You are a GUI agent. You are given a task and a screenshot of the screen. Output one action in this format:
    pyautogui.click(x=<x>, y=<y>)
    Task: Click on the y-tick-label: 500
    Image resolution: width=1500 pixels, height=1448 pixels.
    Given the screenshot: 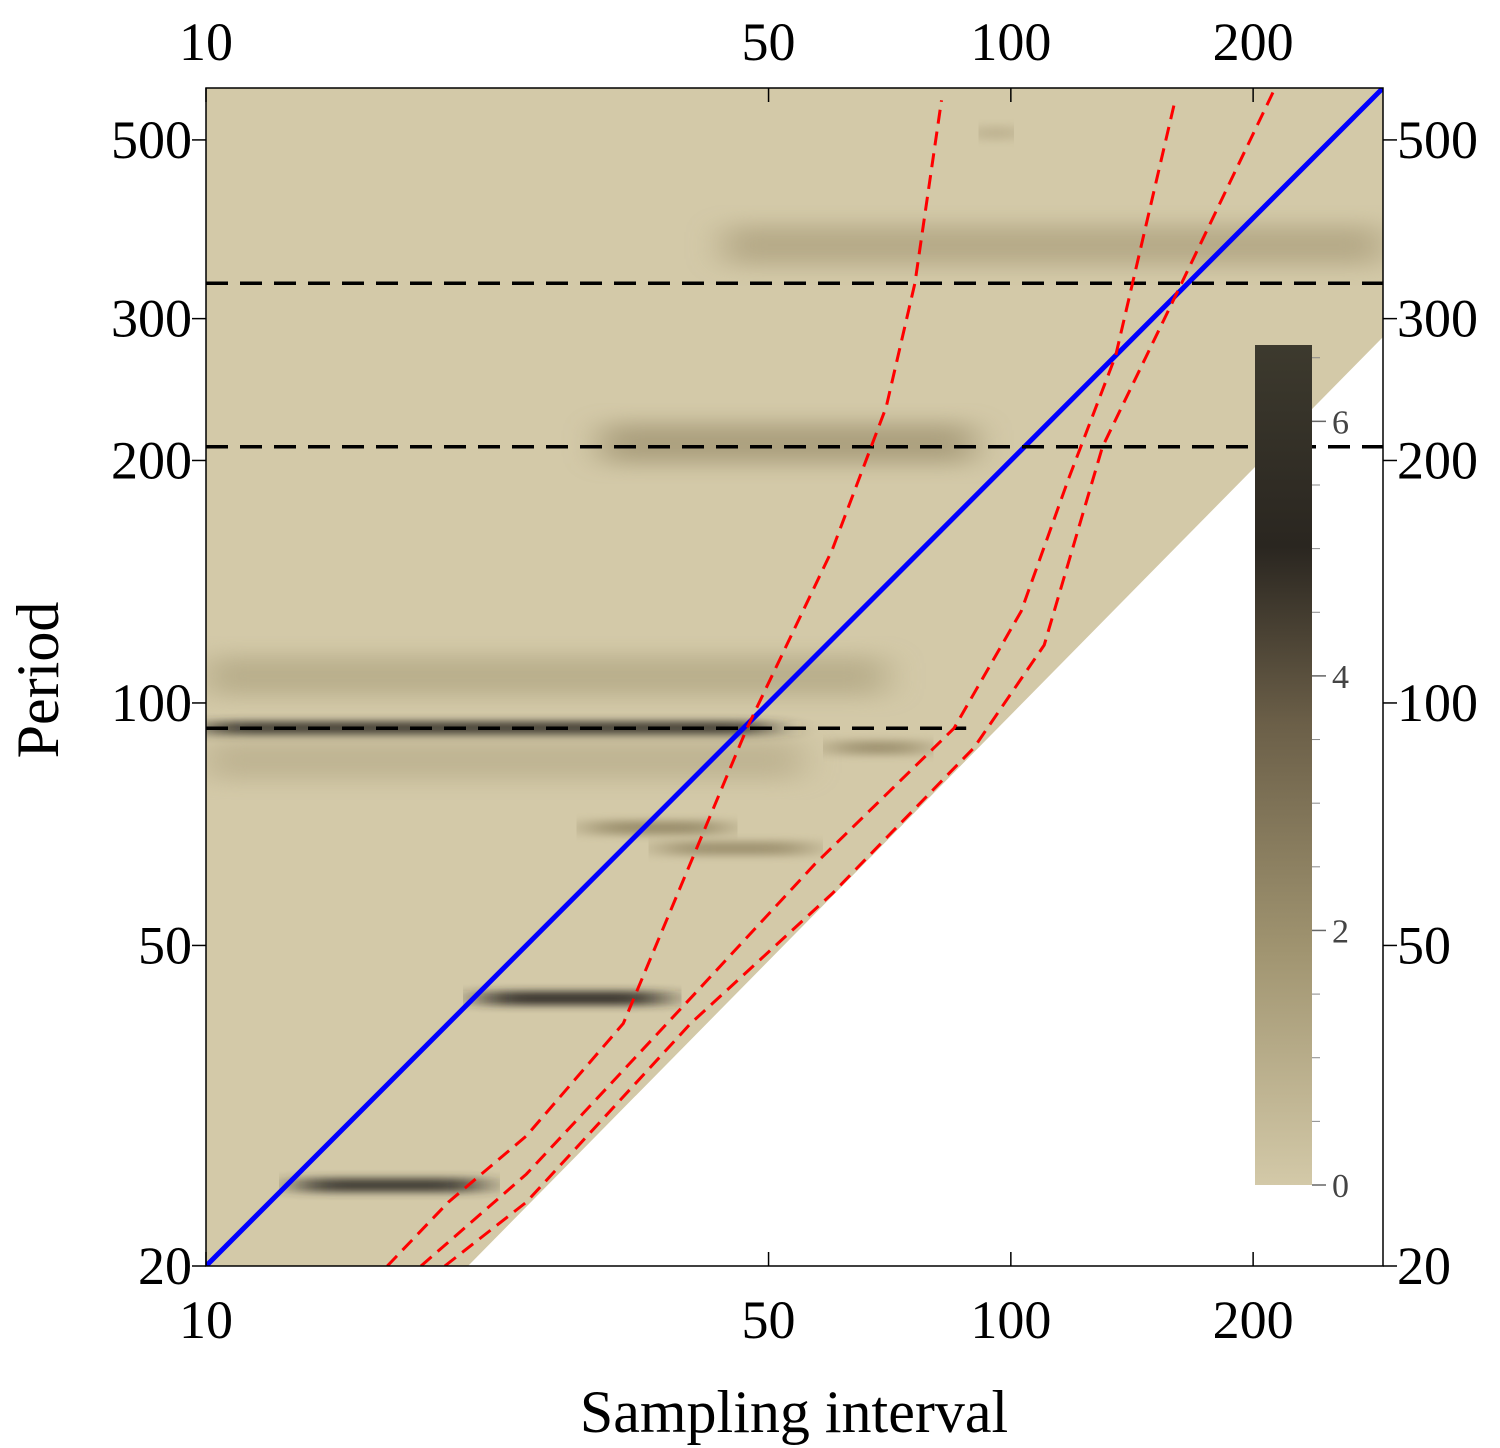 What is the action you would take?
    pyautogui.click(x=151, y=140)
    